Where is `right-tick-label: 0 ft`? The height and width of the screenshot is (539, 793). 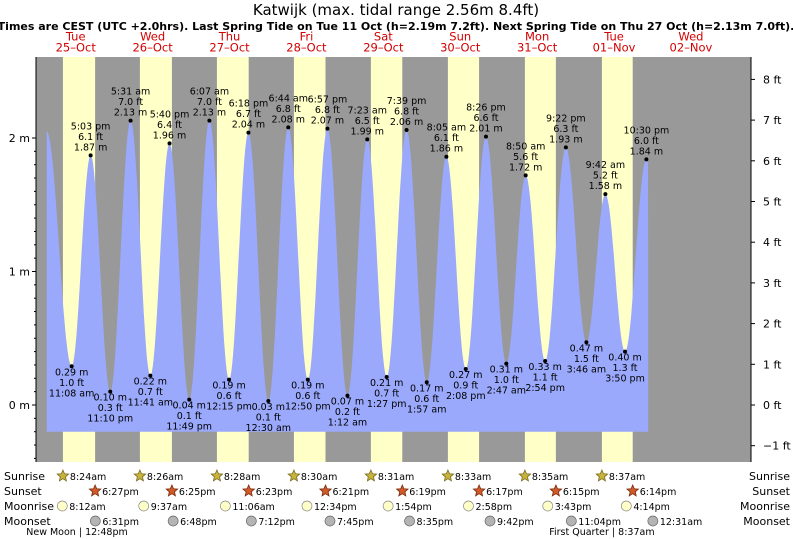 right-tick-label: 0 ft is located at coordinates (772, 405).